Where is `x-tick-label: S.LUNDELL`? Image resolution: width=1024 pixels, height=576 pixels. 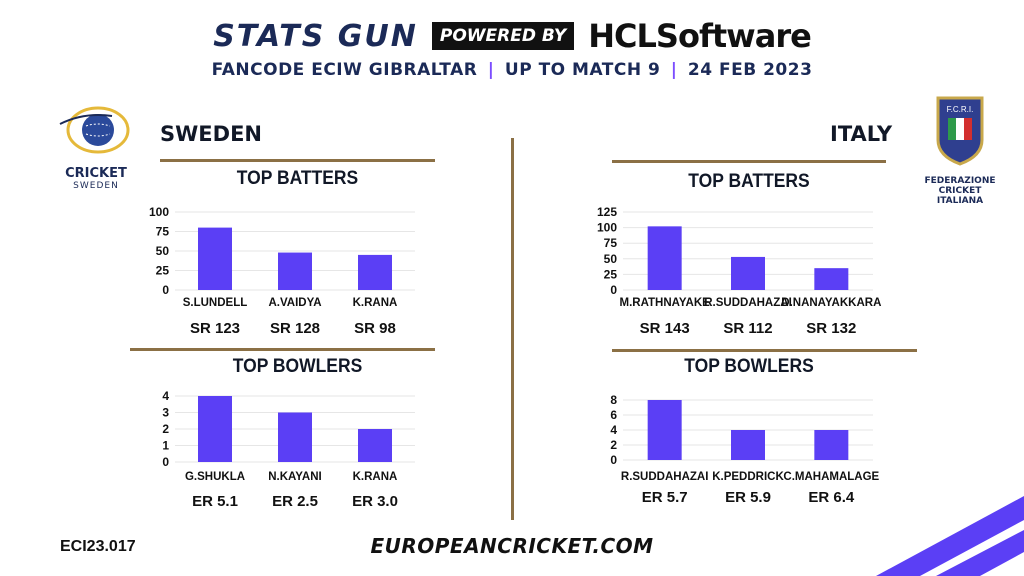 x-tick-label: S.LUNDELL is located at coordinates (215, 303).